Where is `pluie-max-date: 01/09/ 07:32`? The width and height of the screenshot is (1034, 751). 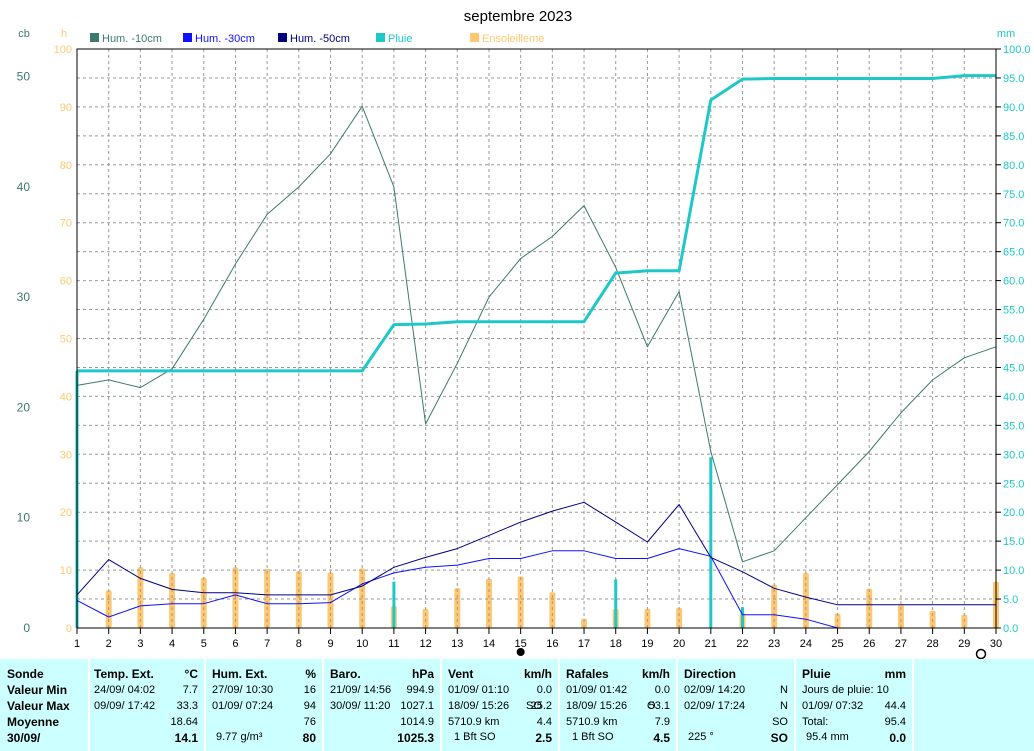
pluie-max-date: 01/09/ 07:32 is located at coordinates (833, 706).